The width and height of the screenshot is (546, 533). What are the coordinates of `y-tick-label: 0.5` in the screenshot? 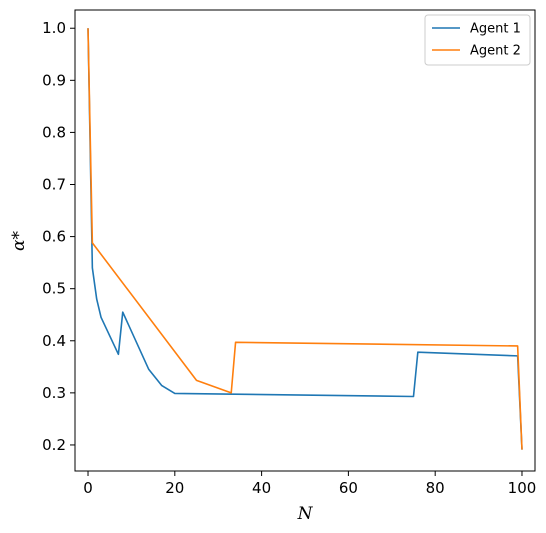 It's located at (54, 289).